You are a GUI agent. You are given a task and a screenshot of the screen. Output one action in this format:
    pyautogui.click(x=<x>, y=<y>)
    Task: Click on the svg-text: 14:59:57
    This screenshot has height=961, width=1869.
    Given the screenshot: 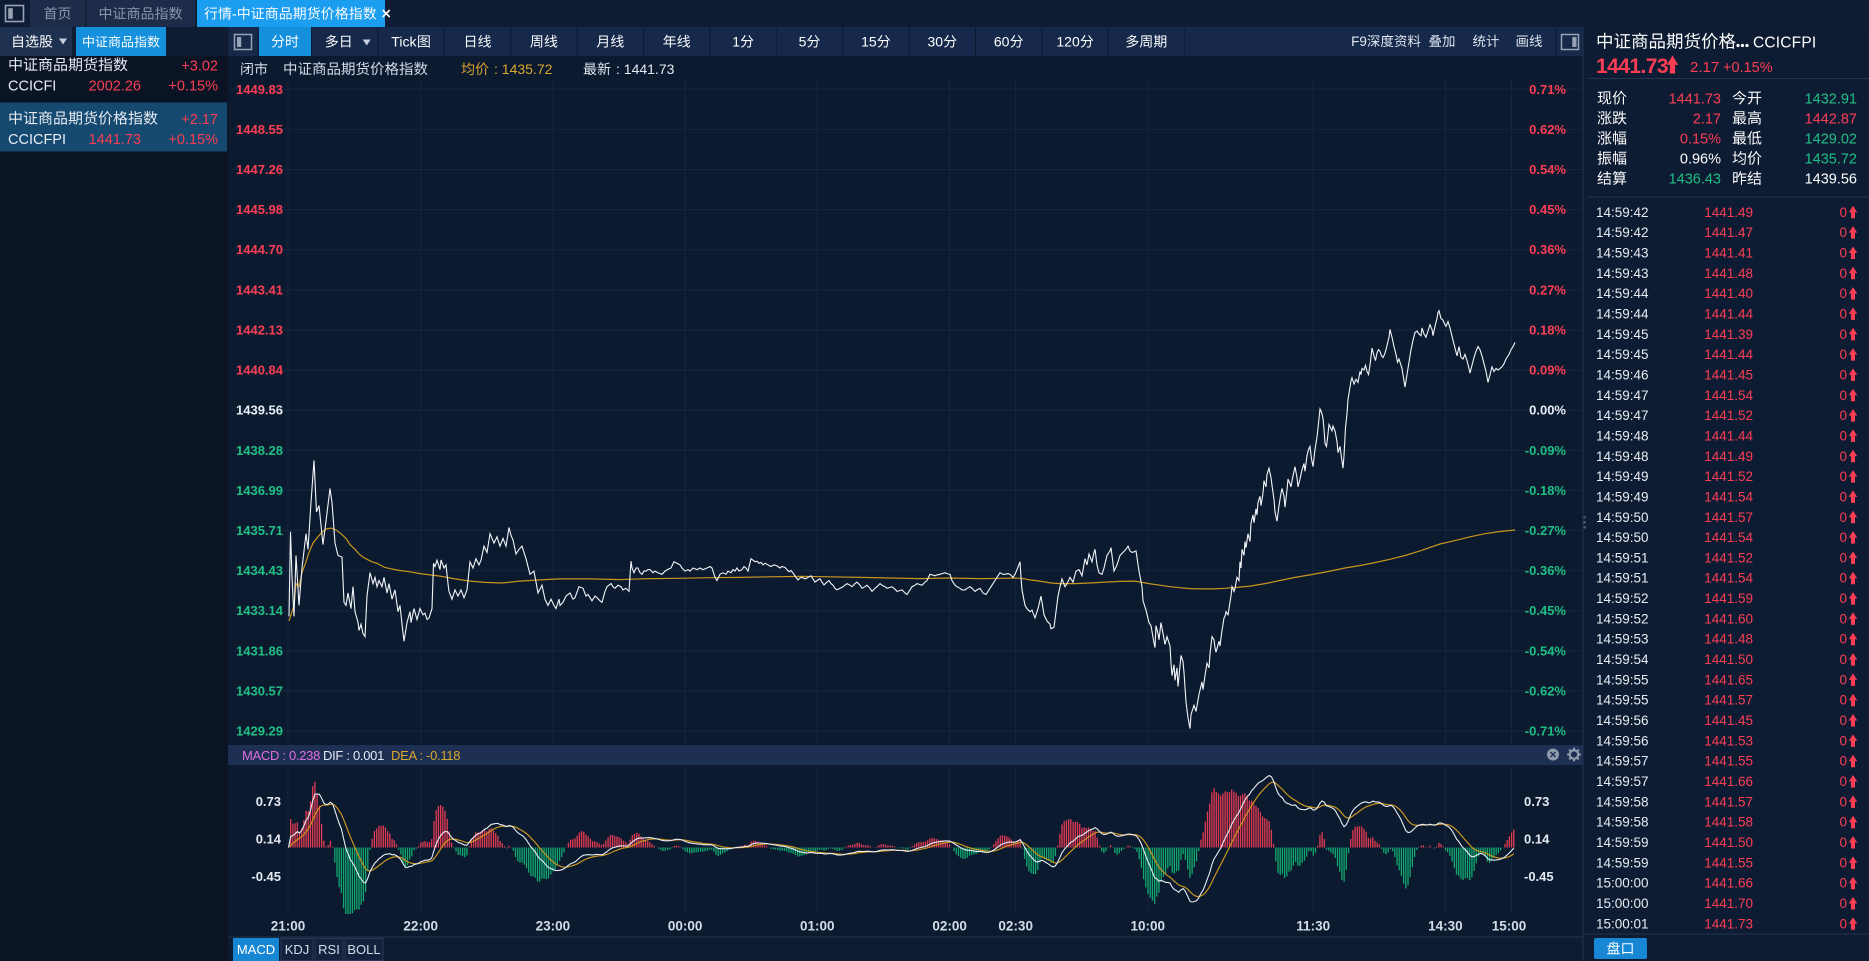 What is the action you would take?
    pyautogui.click(x=1622, y=781)
    